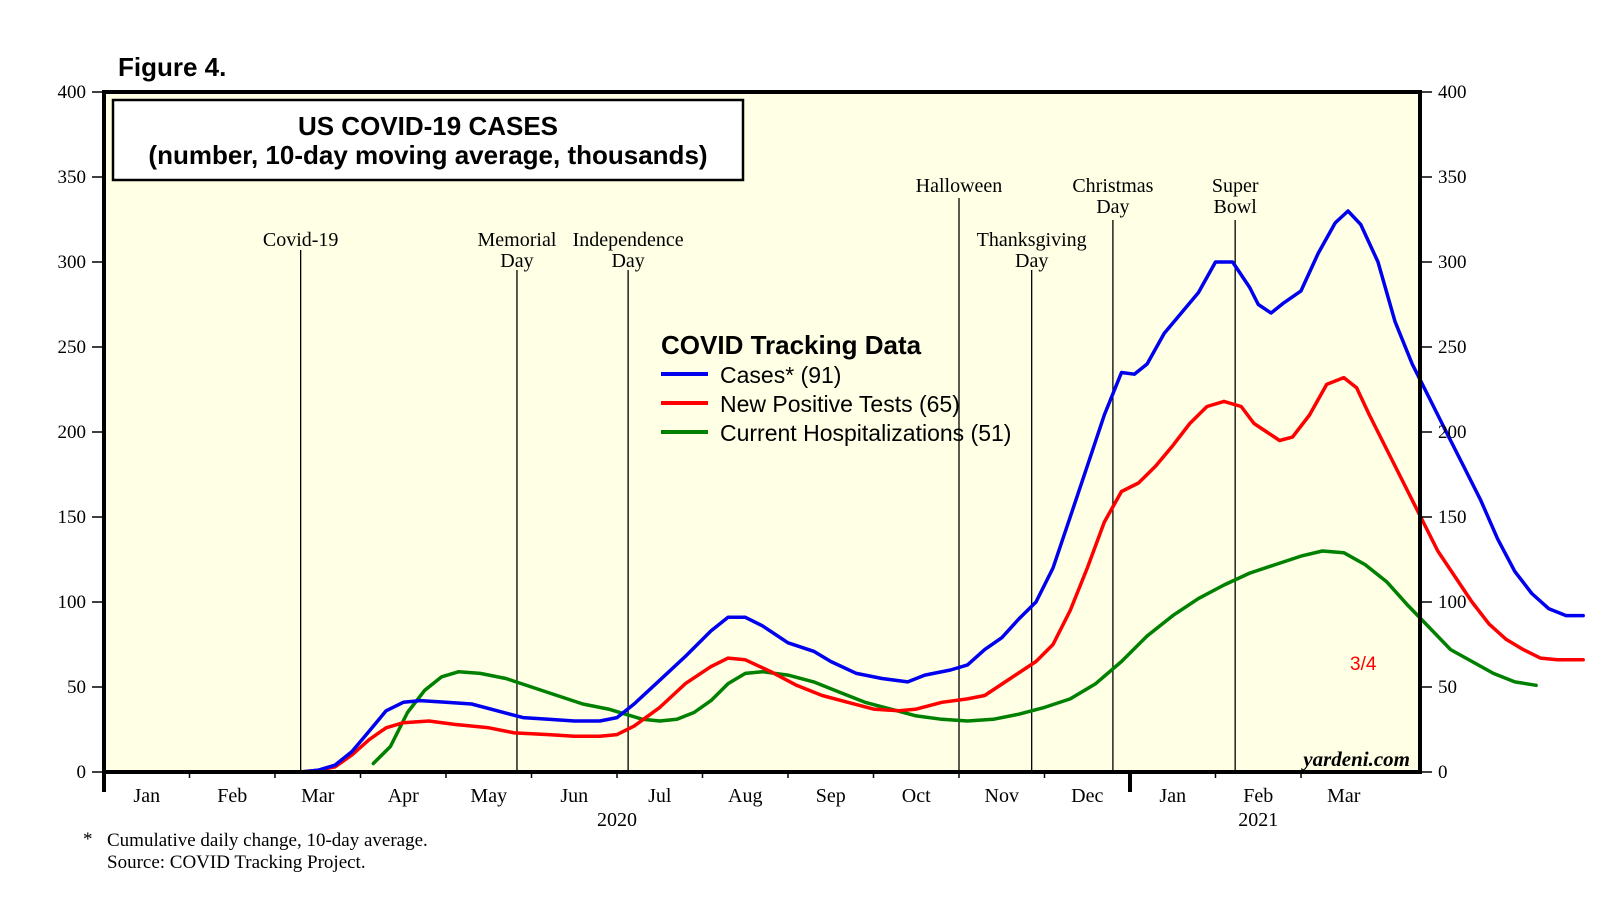 This screenshot has height=910, width=1610. I want to click on x-month-label: Aug, so click(745, 796).